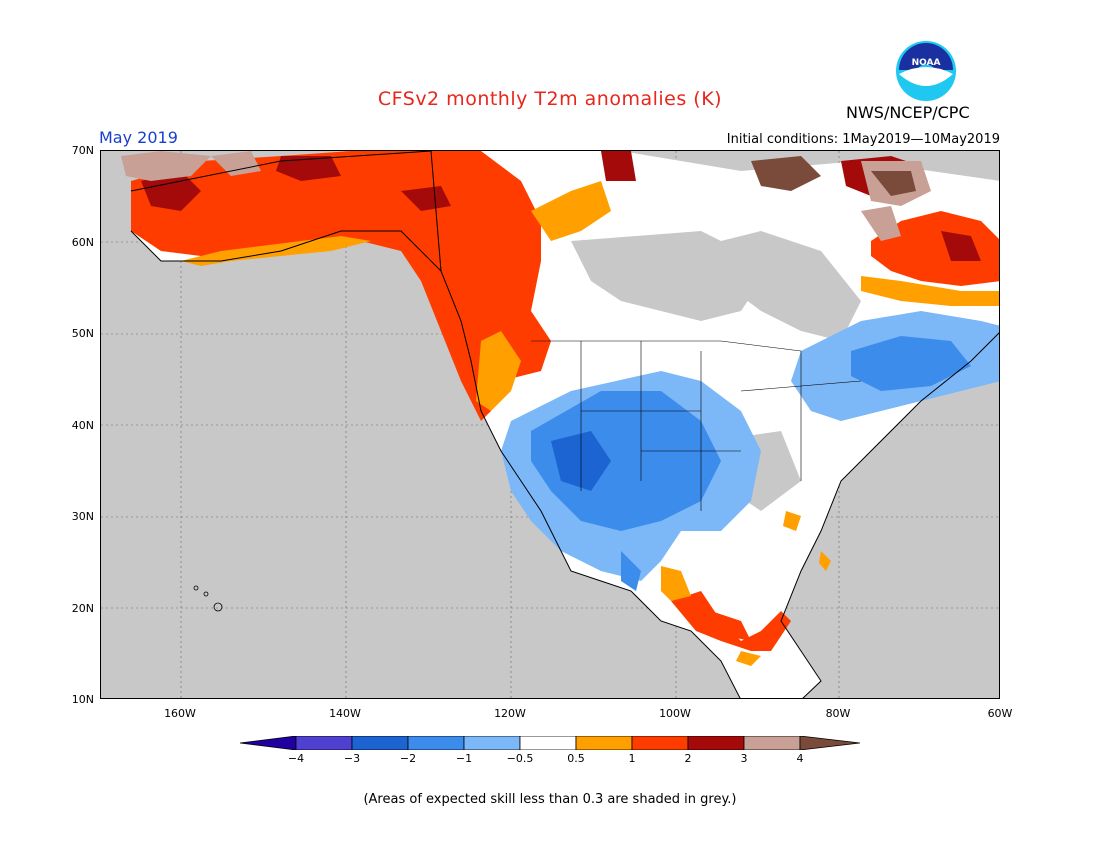  What do you see at coordinates (82, 425) in the screenshot?
I see `lat-label-40n: 40N` at bounding box center [82, 425].